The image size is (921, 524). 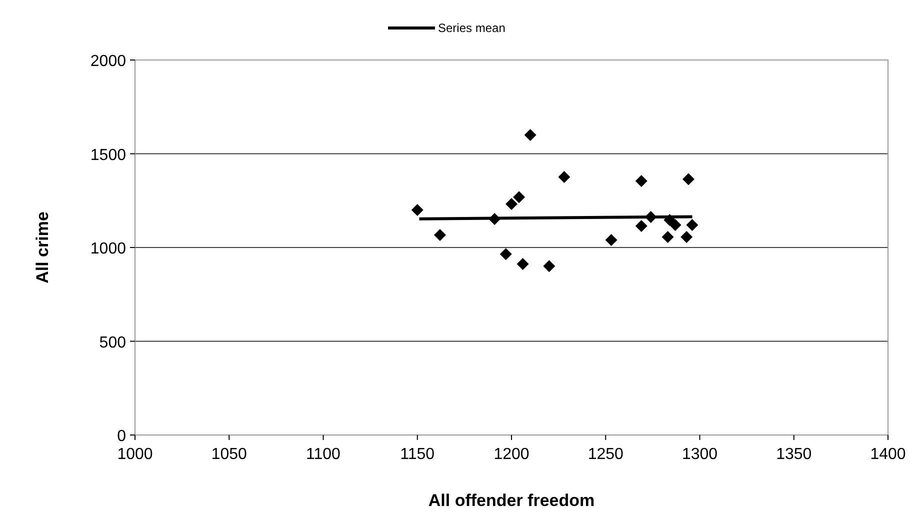 What do you see at coordinates (121, 436) in the screenshot?
I see `y-tick-label: 0` at bounding box center [121, 436].